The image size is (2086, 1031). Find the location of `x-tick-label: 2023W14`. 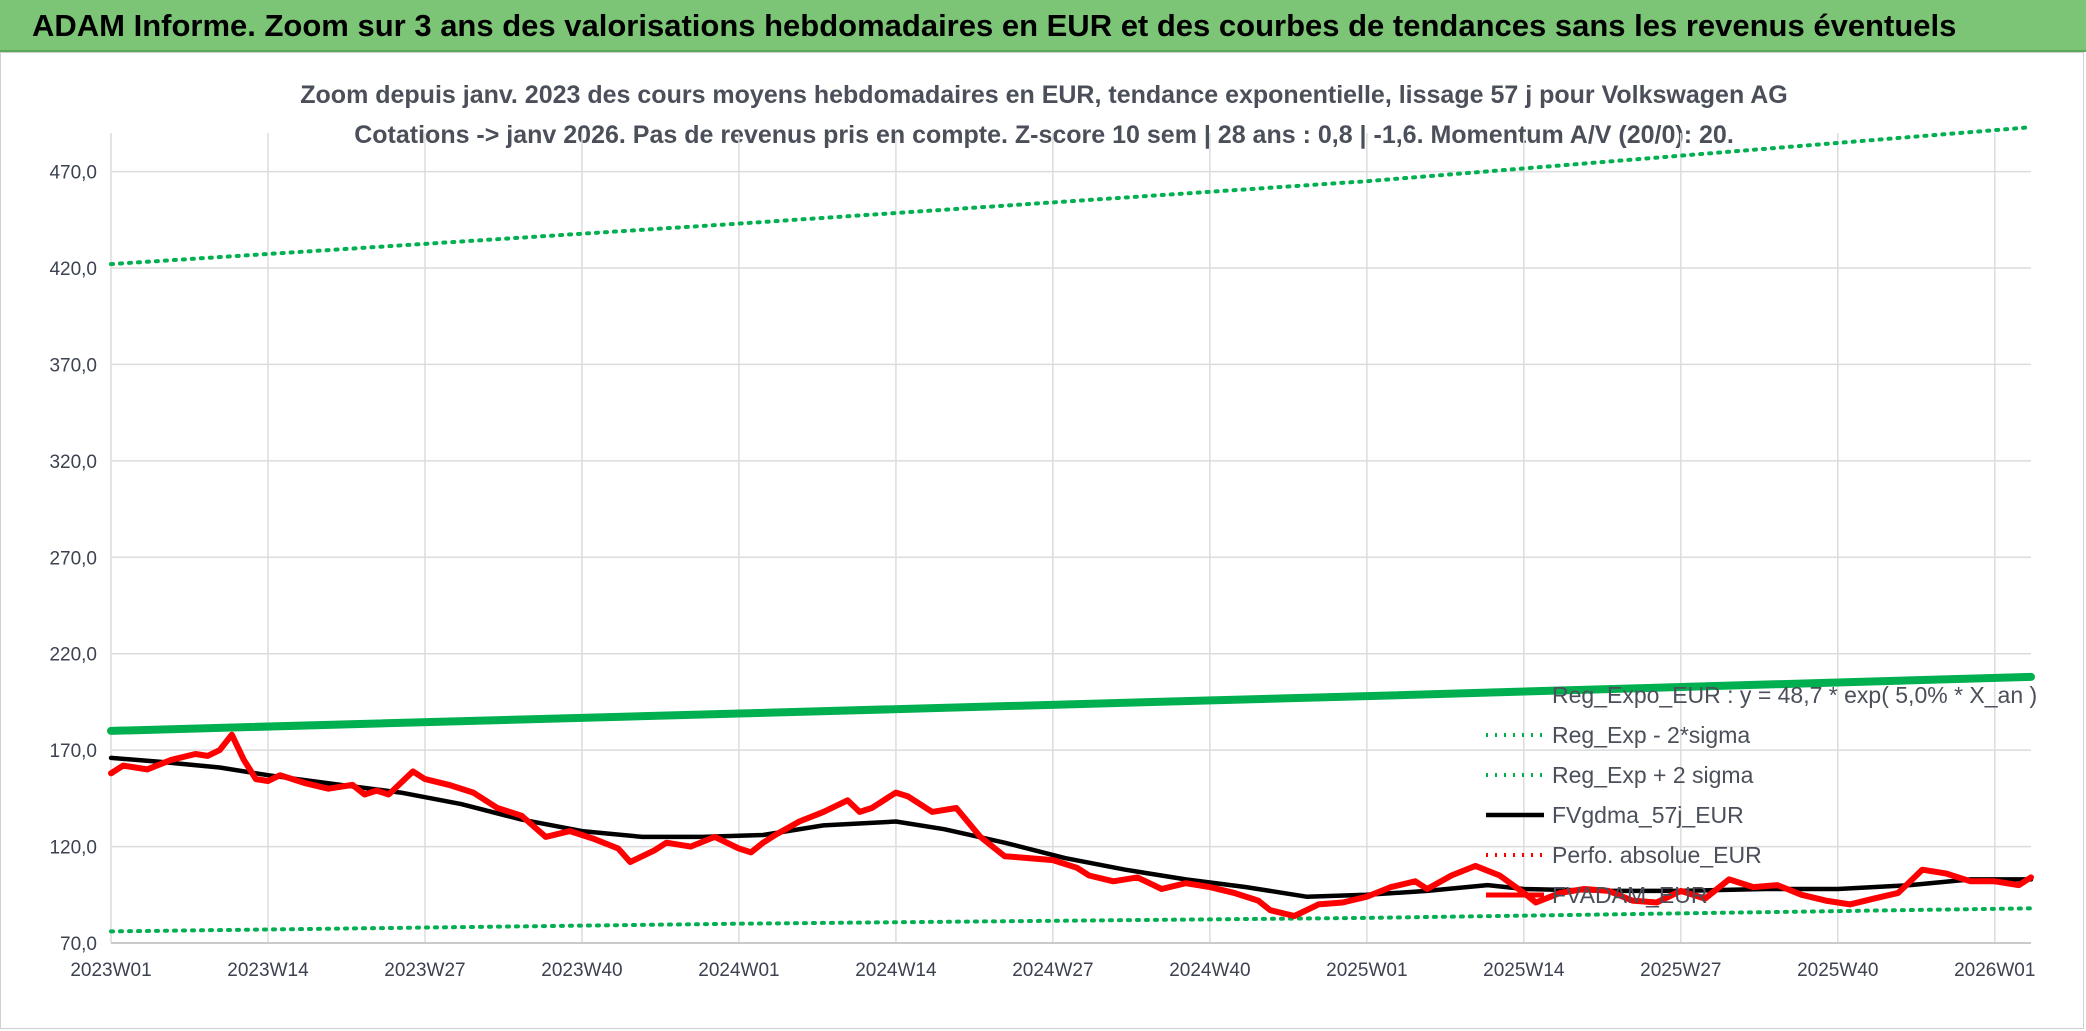

x-tick-label: 2023W14 is located at coordinates (268, 970).